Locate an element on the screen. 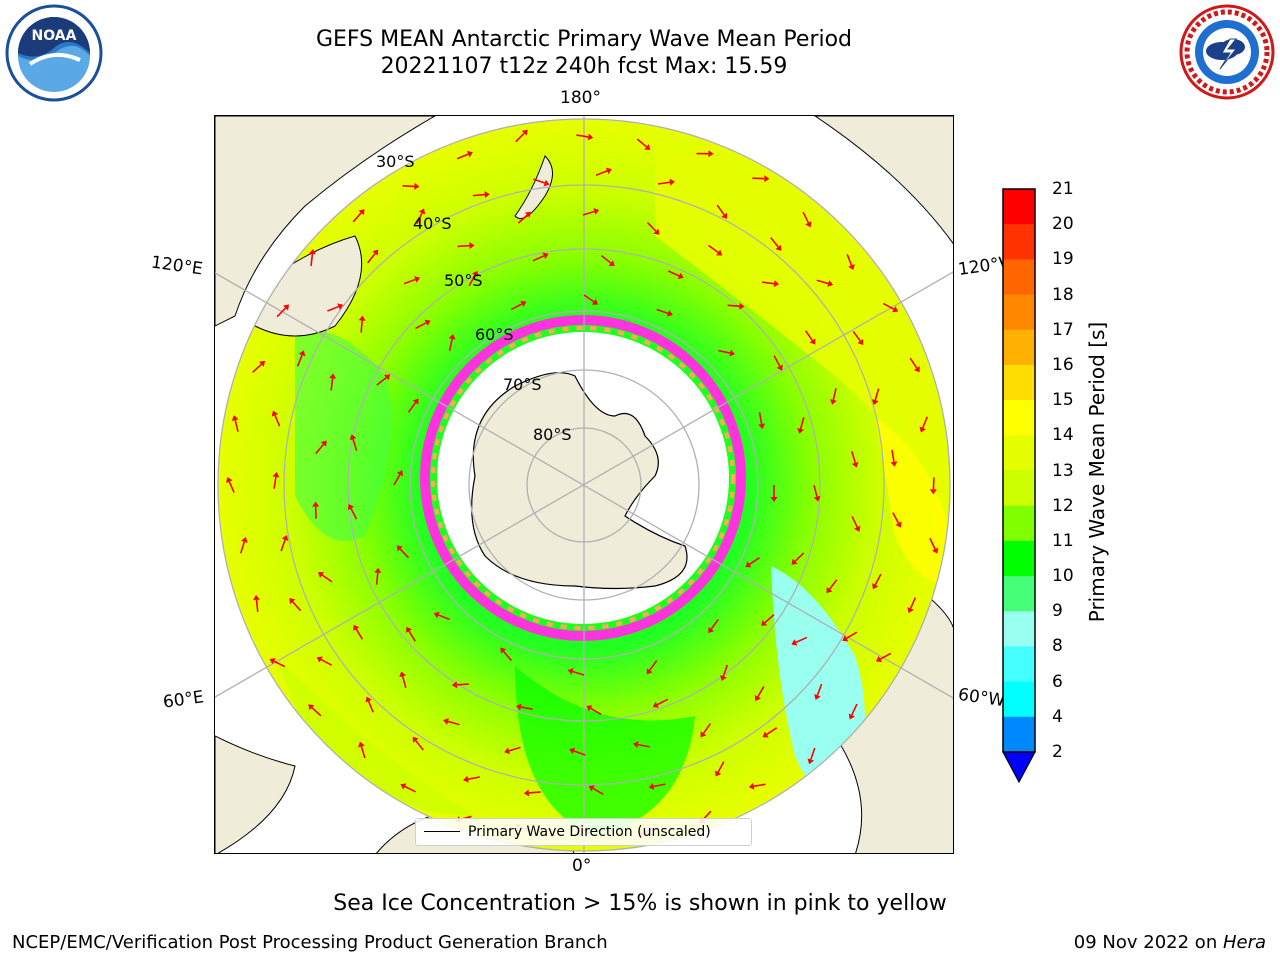 The height and width of the screenshot is (960, 1280). legend-line-swatch is located at coordinates (442, 831).